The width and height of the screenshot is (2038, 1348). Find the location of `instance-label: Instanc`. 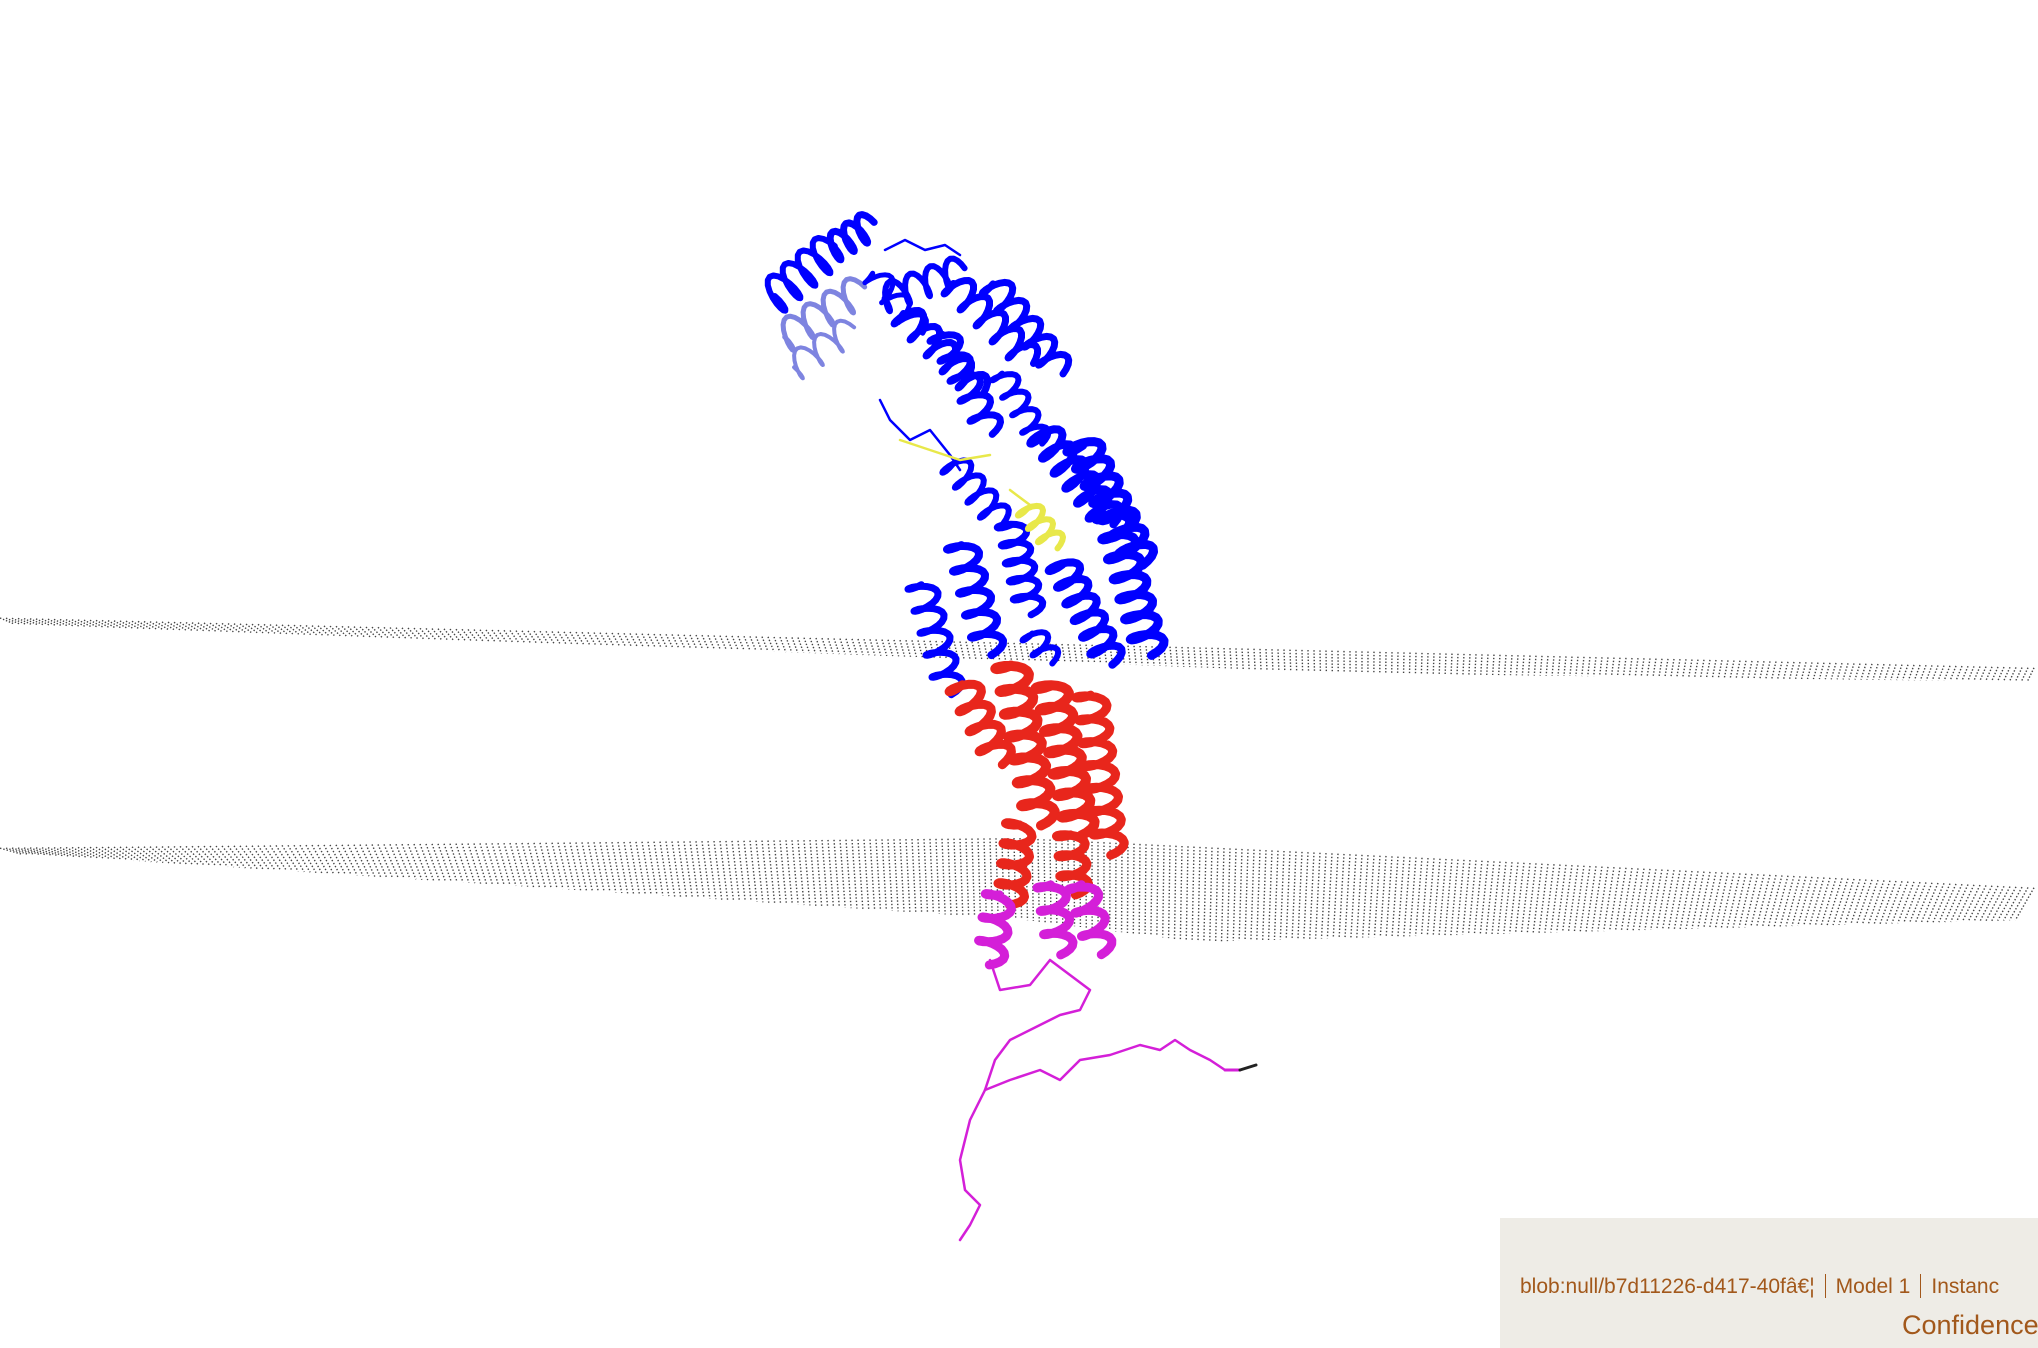

instance-label: Instanc is located at coordinates (1965, 1286).